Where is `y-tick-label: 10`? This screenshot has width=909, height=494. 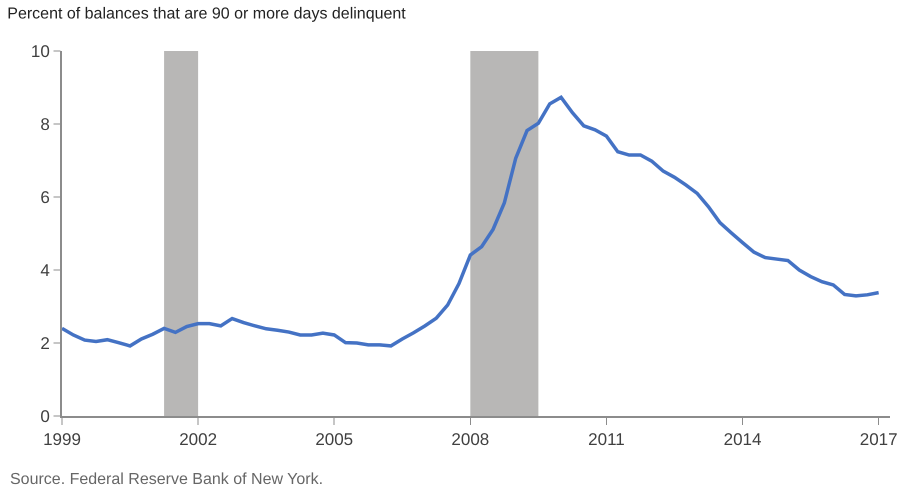 y-tick-label: 10 is located at coordinates (40, 51).